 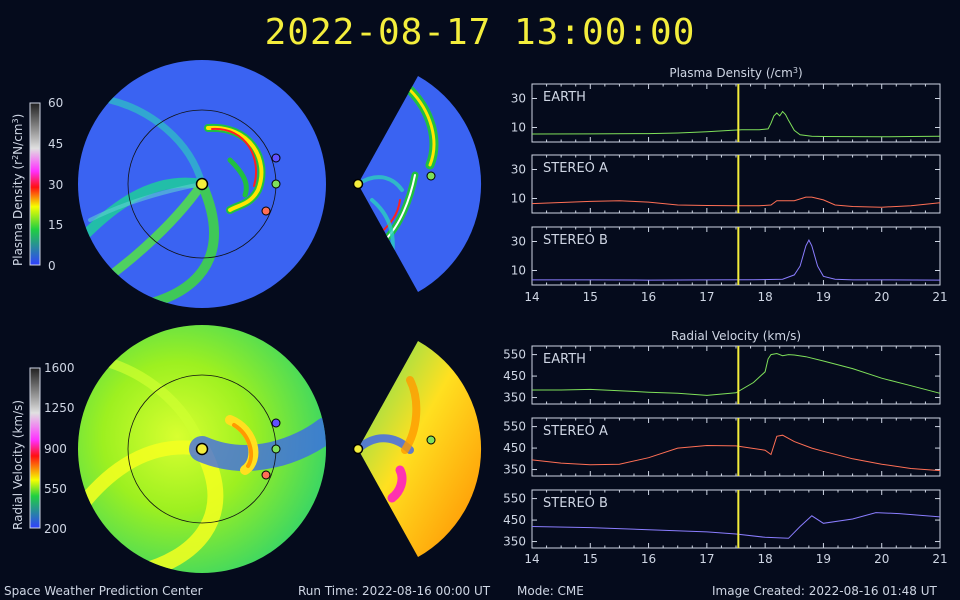 I want to click on velocity-colorbar-tick: 1600, so click(x=59, y=368).